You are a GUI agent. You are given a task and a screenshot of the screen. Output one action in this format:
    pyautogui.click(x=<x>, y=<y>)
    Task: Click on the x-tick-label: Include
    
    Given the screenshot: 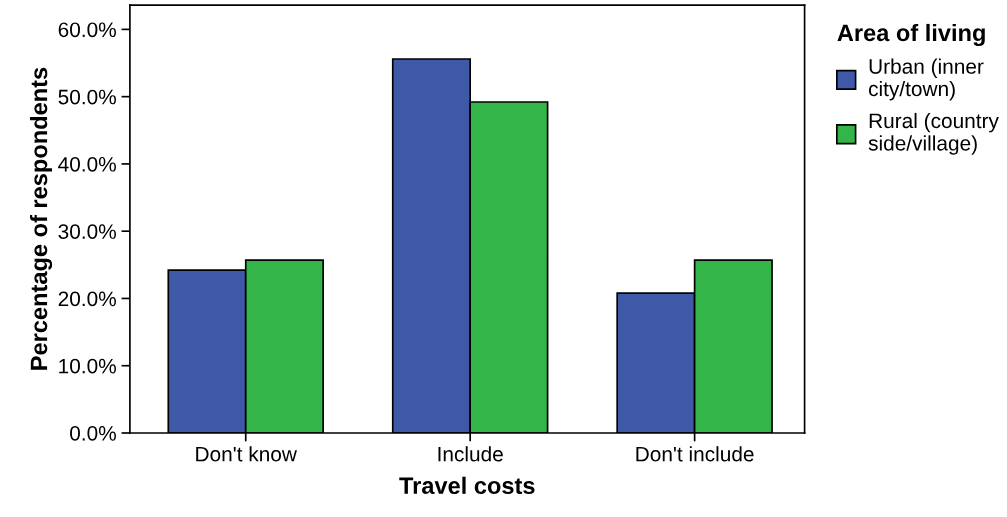 What is the action you would take?
    pyautogui.click(x=470, y=454)
    